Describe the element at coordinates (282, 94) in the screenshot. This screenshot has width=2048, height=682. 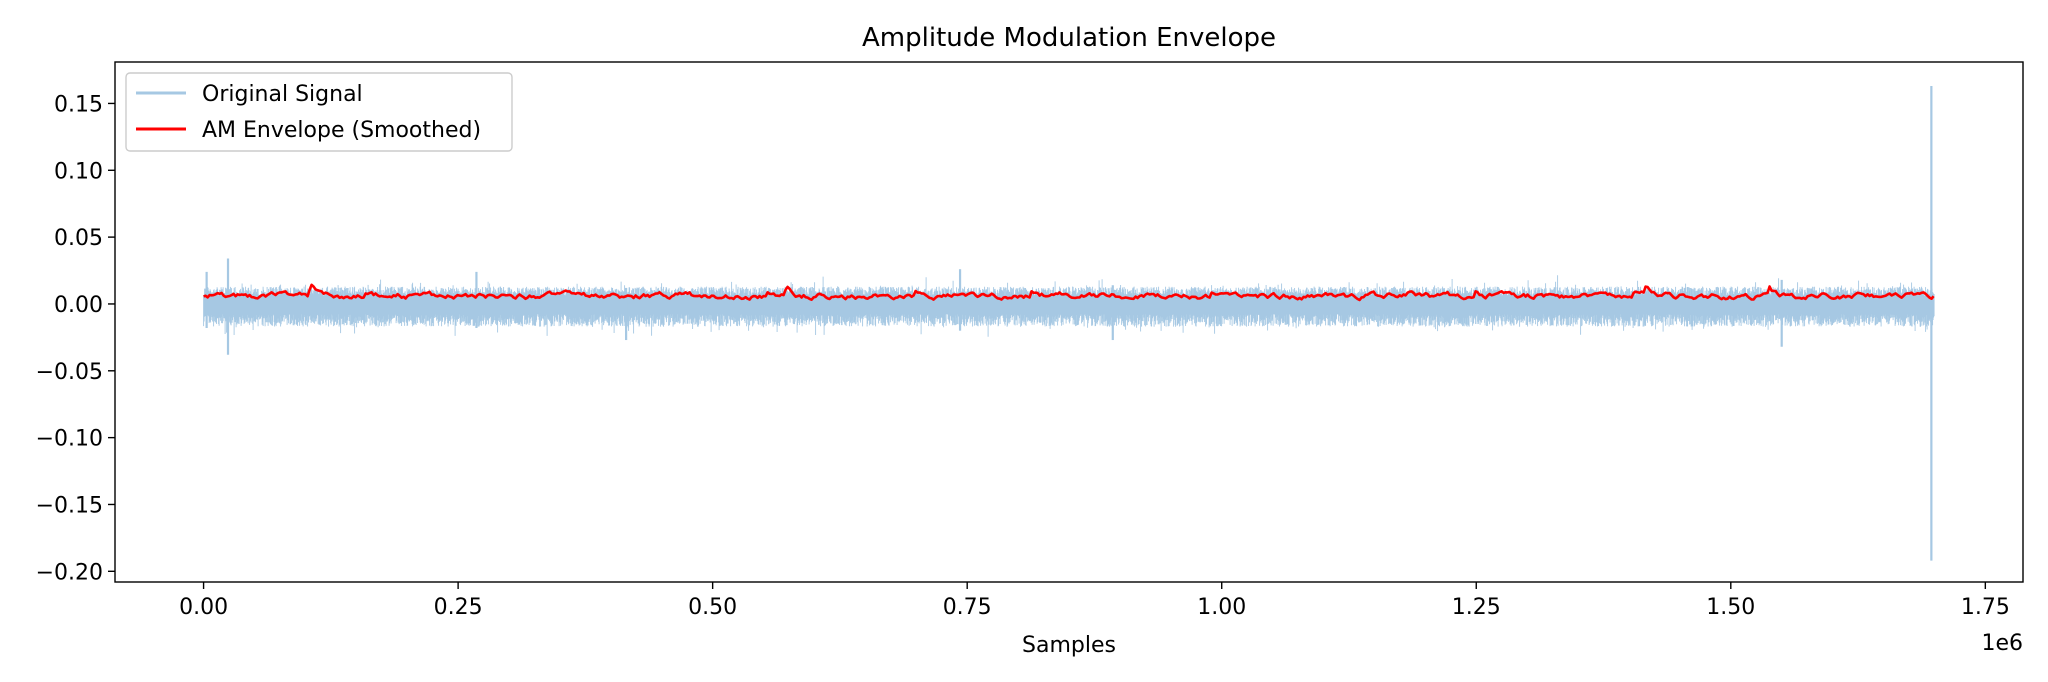
I see `legend-label-original-signal: Original Signal` at that location.